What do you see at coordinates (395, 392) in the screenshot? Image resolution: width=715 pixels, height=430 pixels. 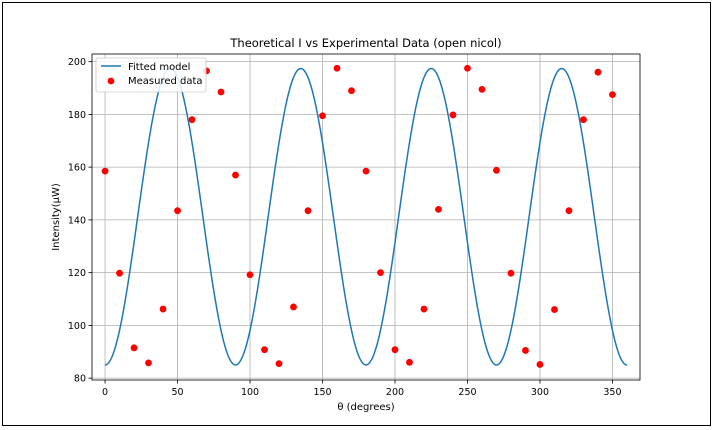 I see `x-tick-label: 200` at bounding box center [395, 392].